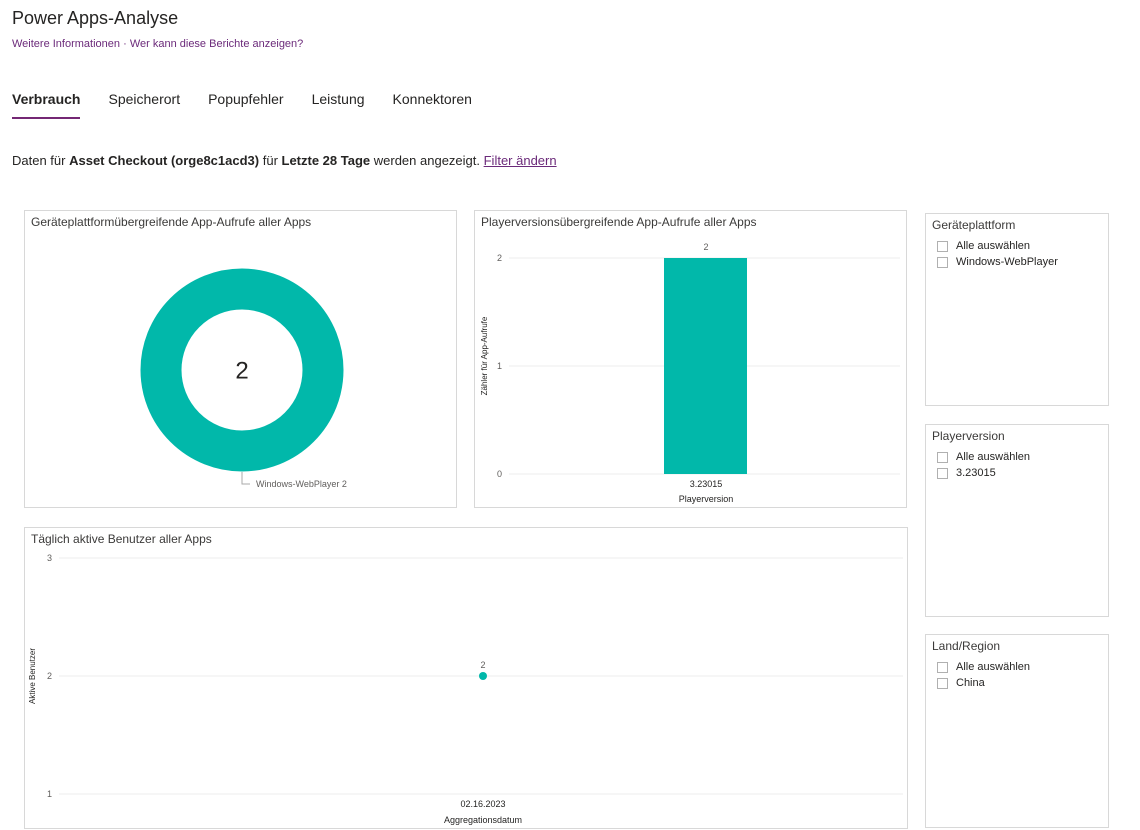 This screenshot has height=830, width=1140. What do you see at coordinates (970, 683) in the screenshot?
I see `slicer-item-label: China` at bounding box center [970, 683].